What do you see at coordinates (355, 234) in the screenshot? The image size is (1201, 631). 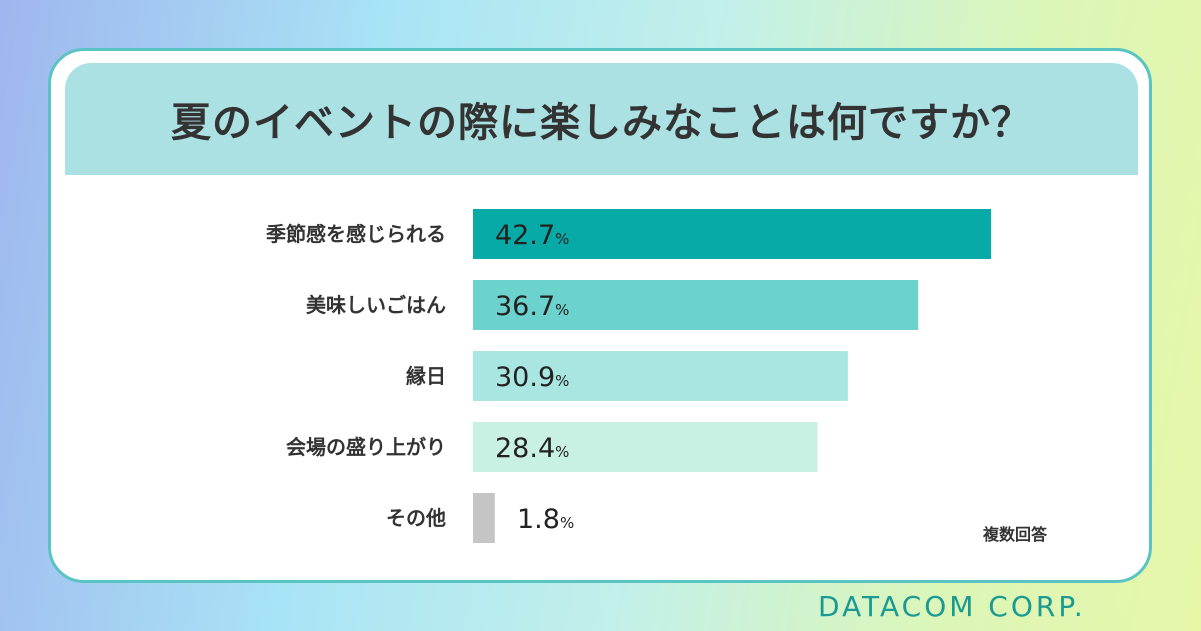 I see `category-label: 季節感を感じられる` at bounding box center [355, 234].